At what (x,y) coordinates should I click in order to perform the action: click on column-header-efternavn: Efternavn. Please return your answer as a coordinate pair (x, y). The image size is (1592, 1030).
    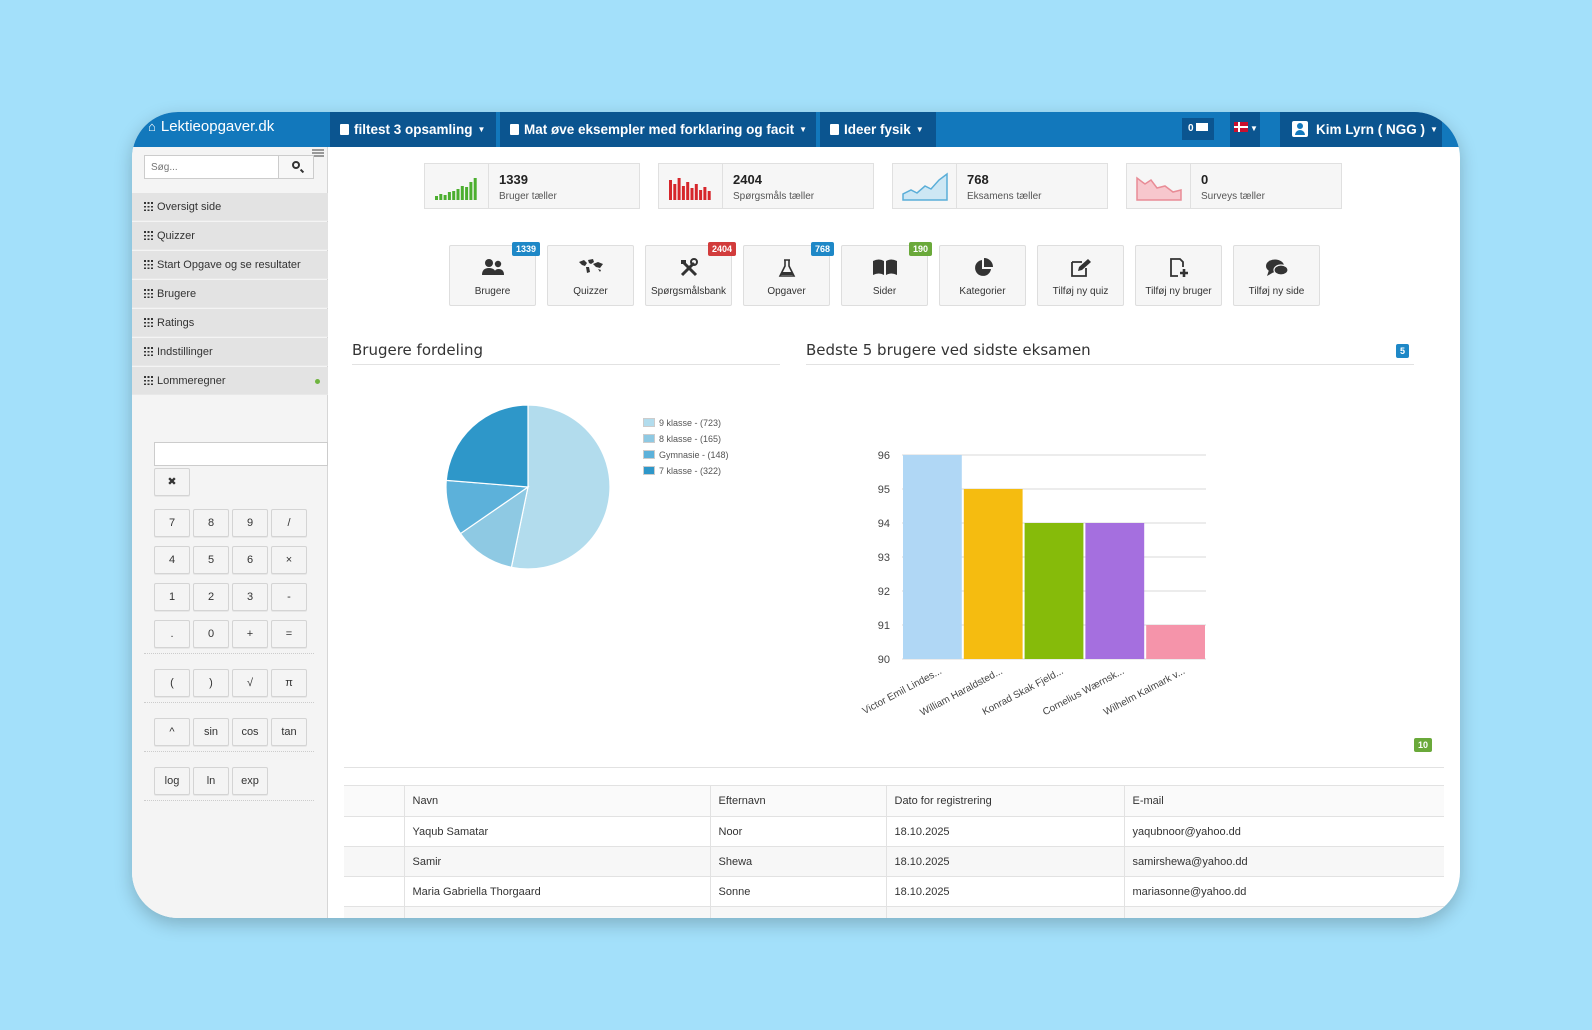
    Looking at the image, I should click on (797, 801).